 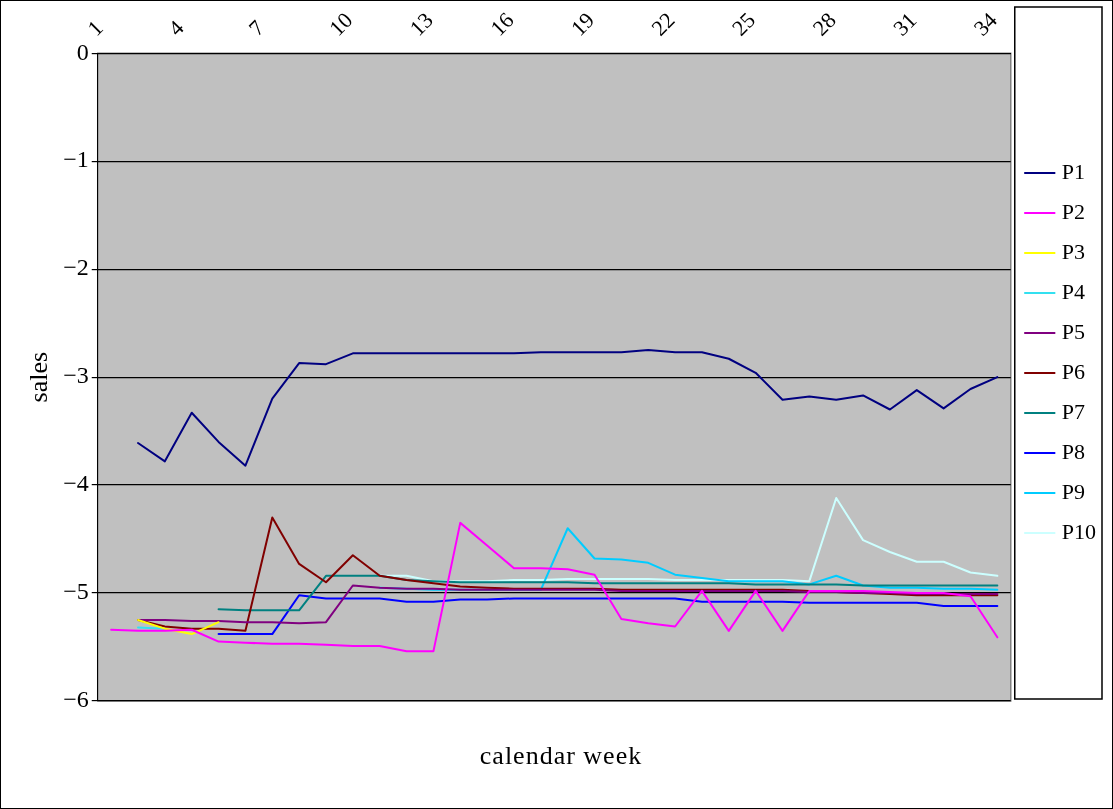 I want to click on x-tick-label: 34, so click(x=985, y=24).